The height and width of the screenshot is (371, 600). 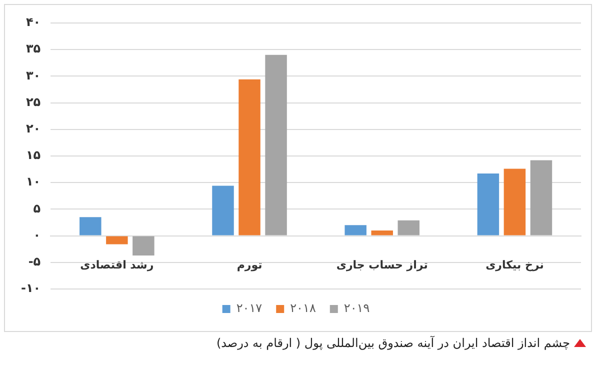 I want to click on legend-label: ۲۰۱۸, so click(x=303, y=308).